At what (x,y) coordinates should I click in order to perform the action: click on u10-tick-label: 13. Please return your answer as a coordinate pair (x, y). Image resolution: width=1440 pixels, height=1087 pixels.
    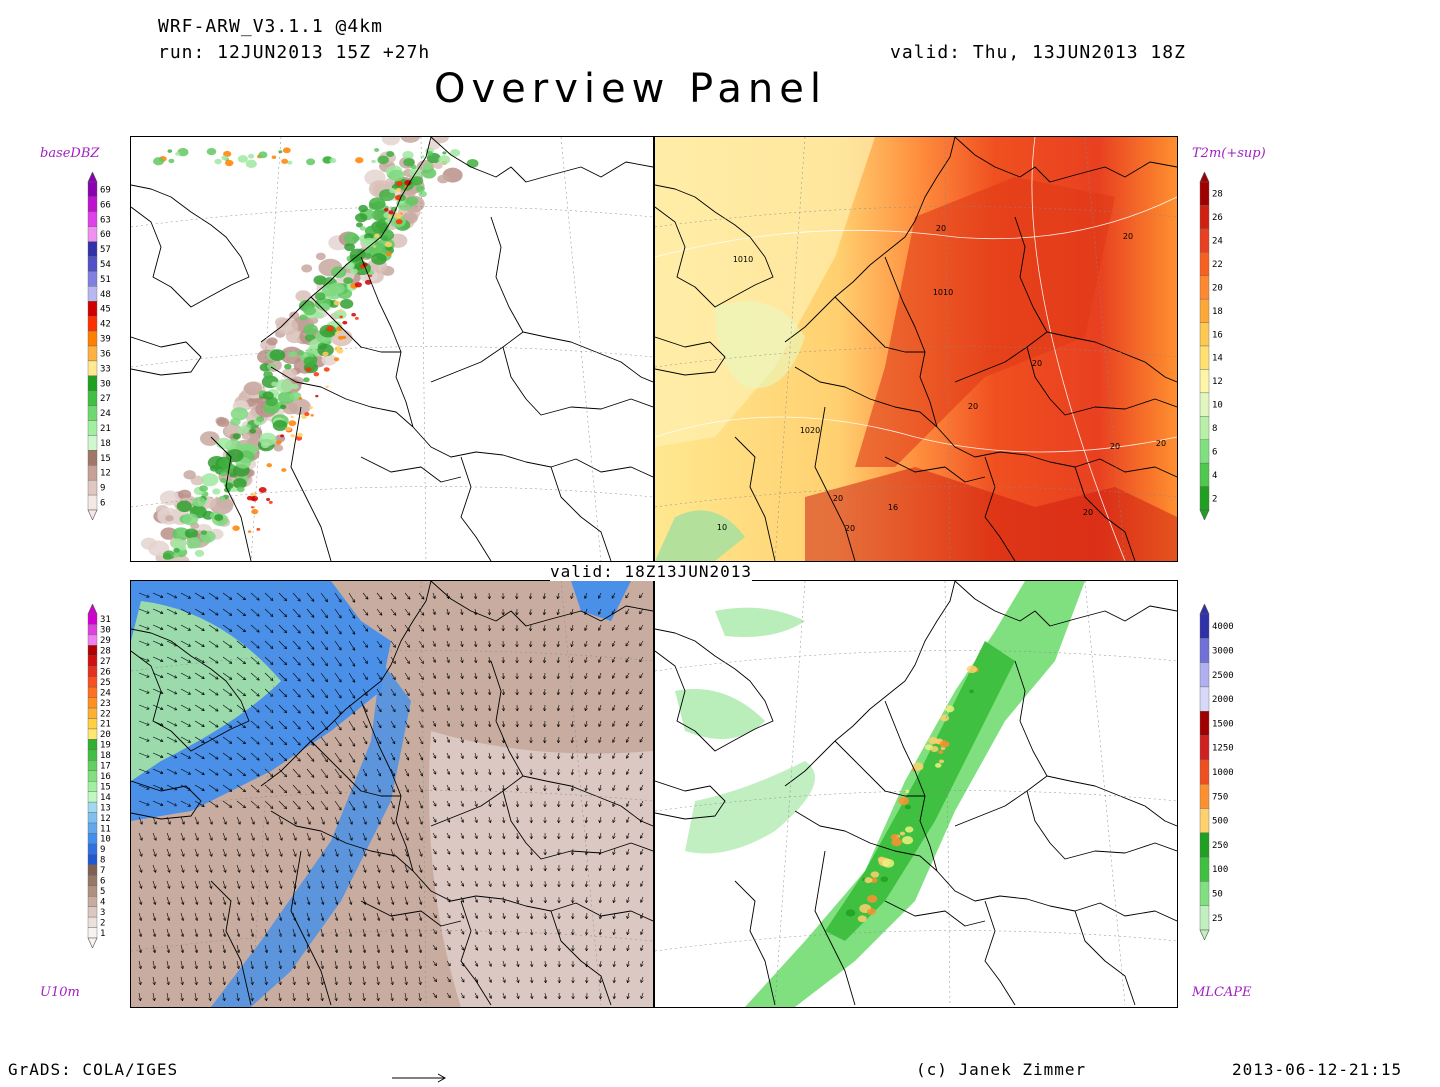
    Looking at the image, I should click on (105, 808).